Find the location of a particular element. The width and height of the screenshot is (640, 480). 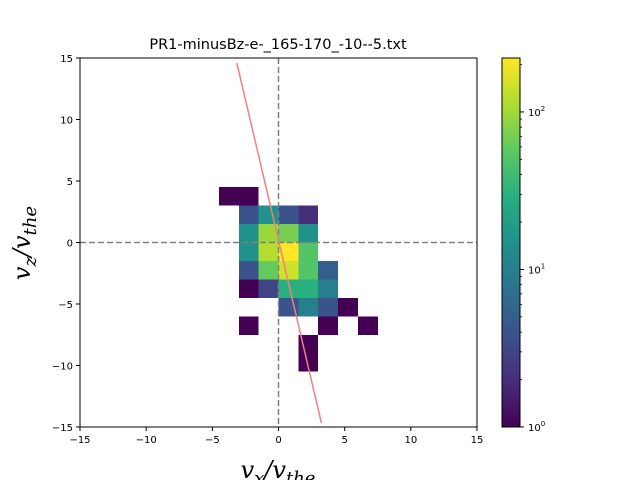

x-tick-label: −15 is located at coordinates (79, 440).